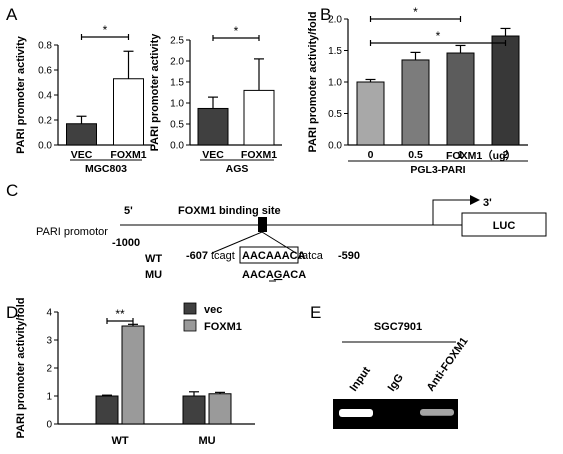  Describe the element at coordinates (45, 46) in the screenshot. I see `y-tick-label: 0.8` at that location.